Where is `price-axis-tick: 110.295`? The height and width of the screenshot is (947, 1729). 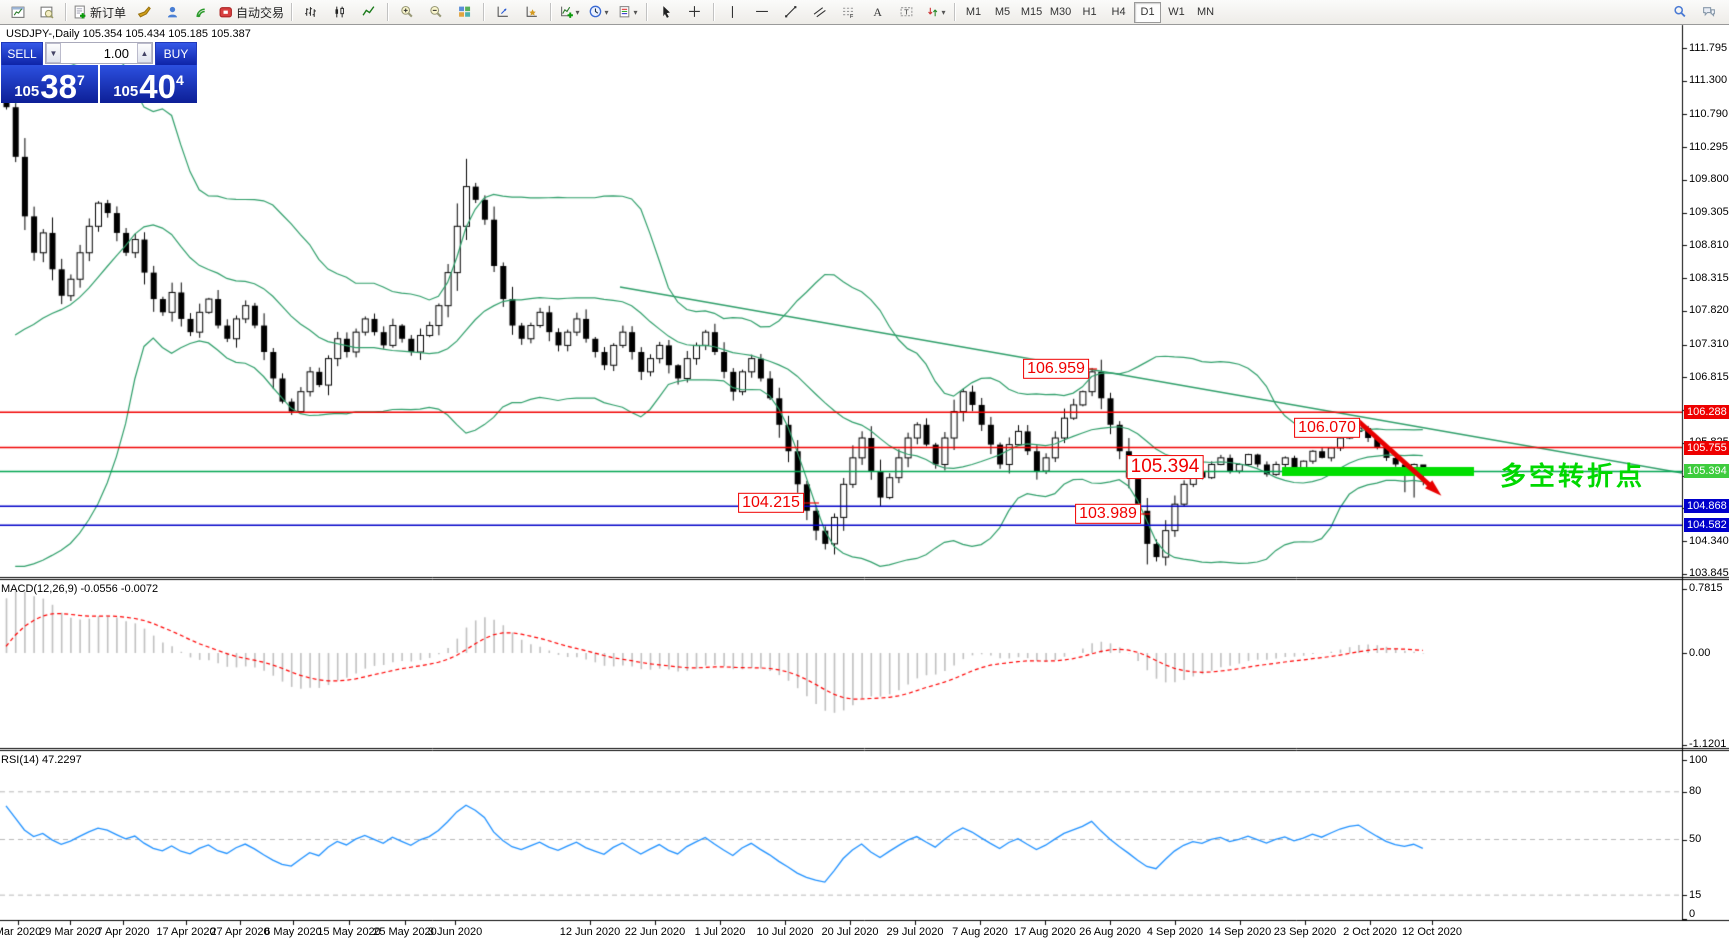 price-axis-tick: 110.295 is located at coordinates (1708, 146).